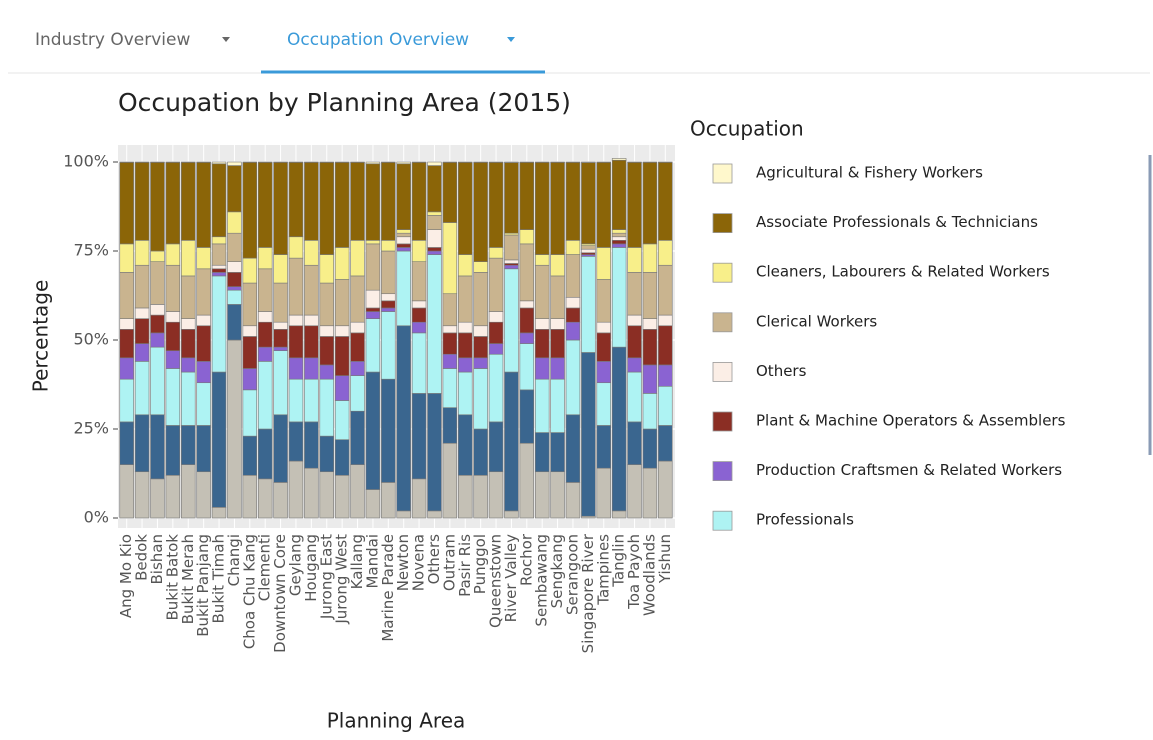  What do you see at coordinates (588, 593) in the screenshot?
I see `x-tick-label: Singapore River` at bounding box center [588, 593].